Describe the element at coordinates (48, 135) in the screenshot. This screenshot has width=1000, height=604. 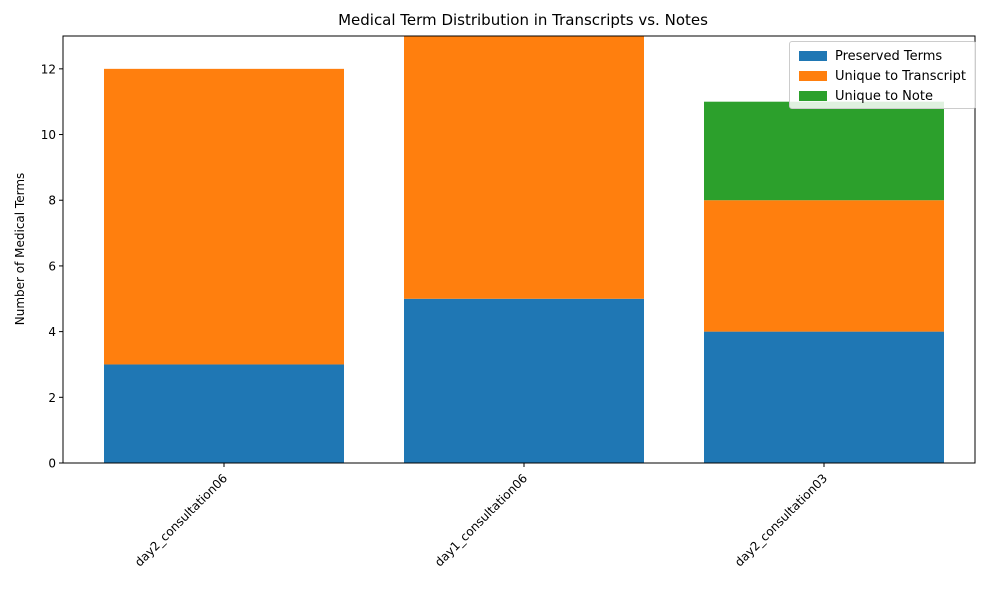
I see `y-tick-label: 10` at that location.